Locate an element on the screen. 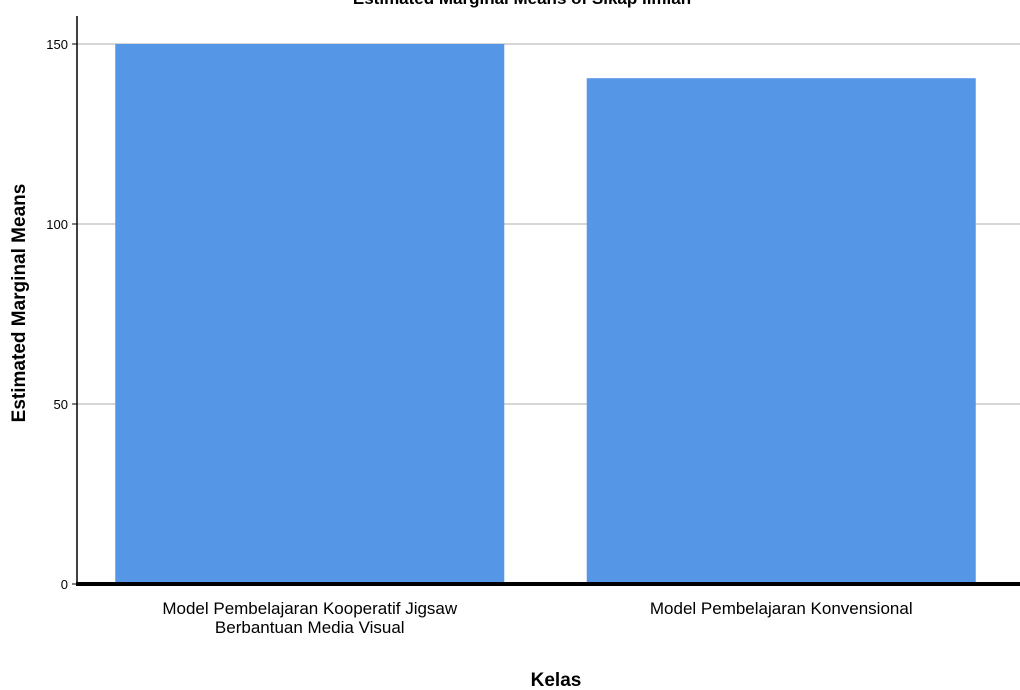  y-ticks: 0 50 100 150 is located at coordinates (61, 314).